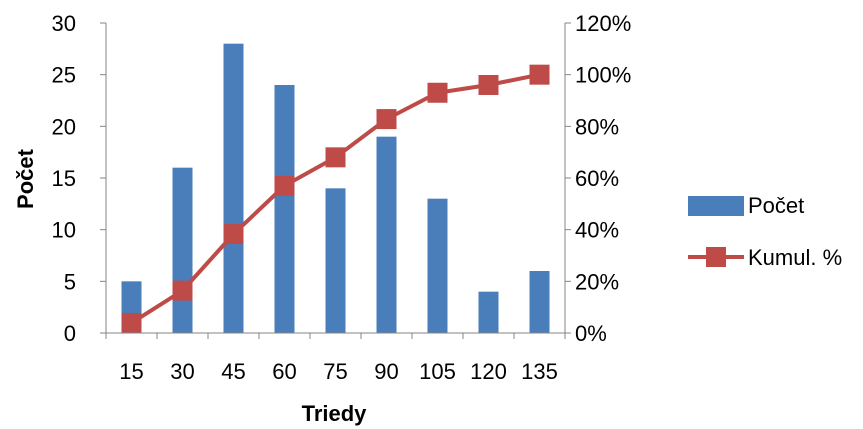 The width and height of the screenshot is (863, 429). What do you see at coordinates (597, 126) in the screenshot?
I see `y2-tick-label: 80%` at bounding box center [597, 126].